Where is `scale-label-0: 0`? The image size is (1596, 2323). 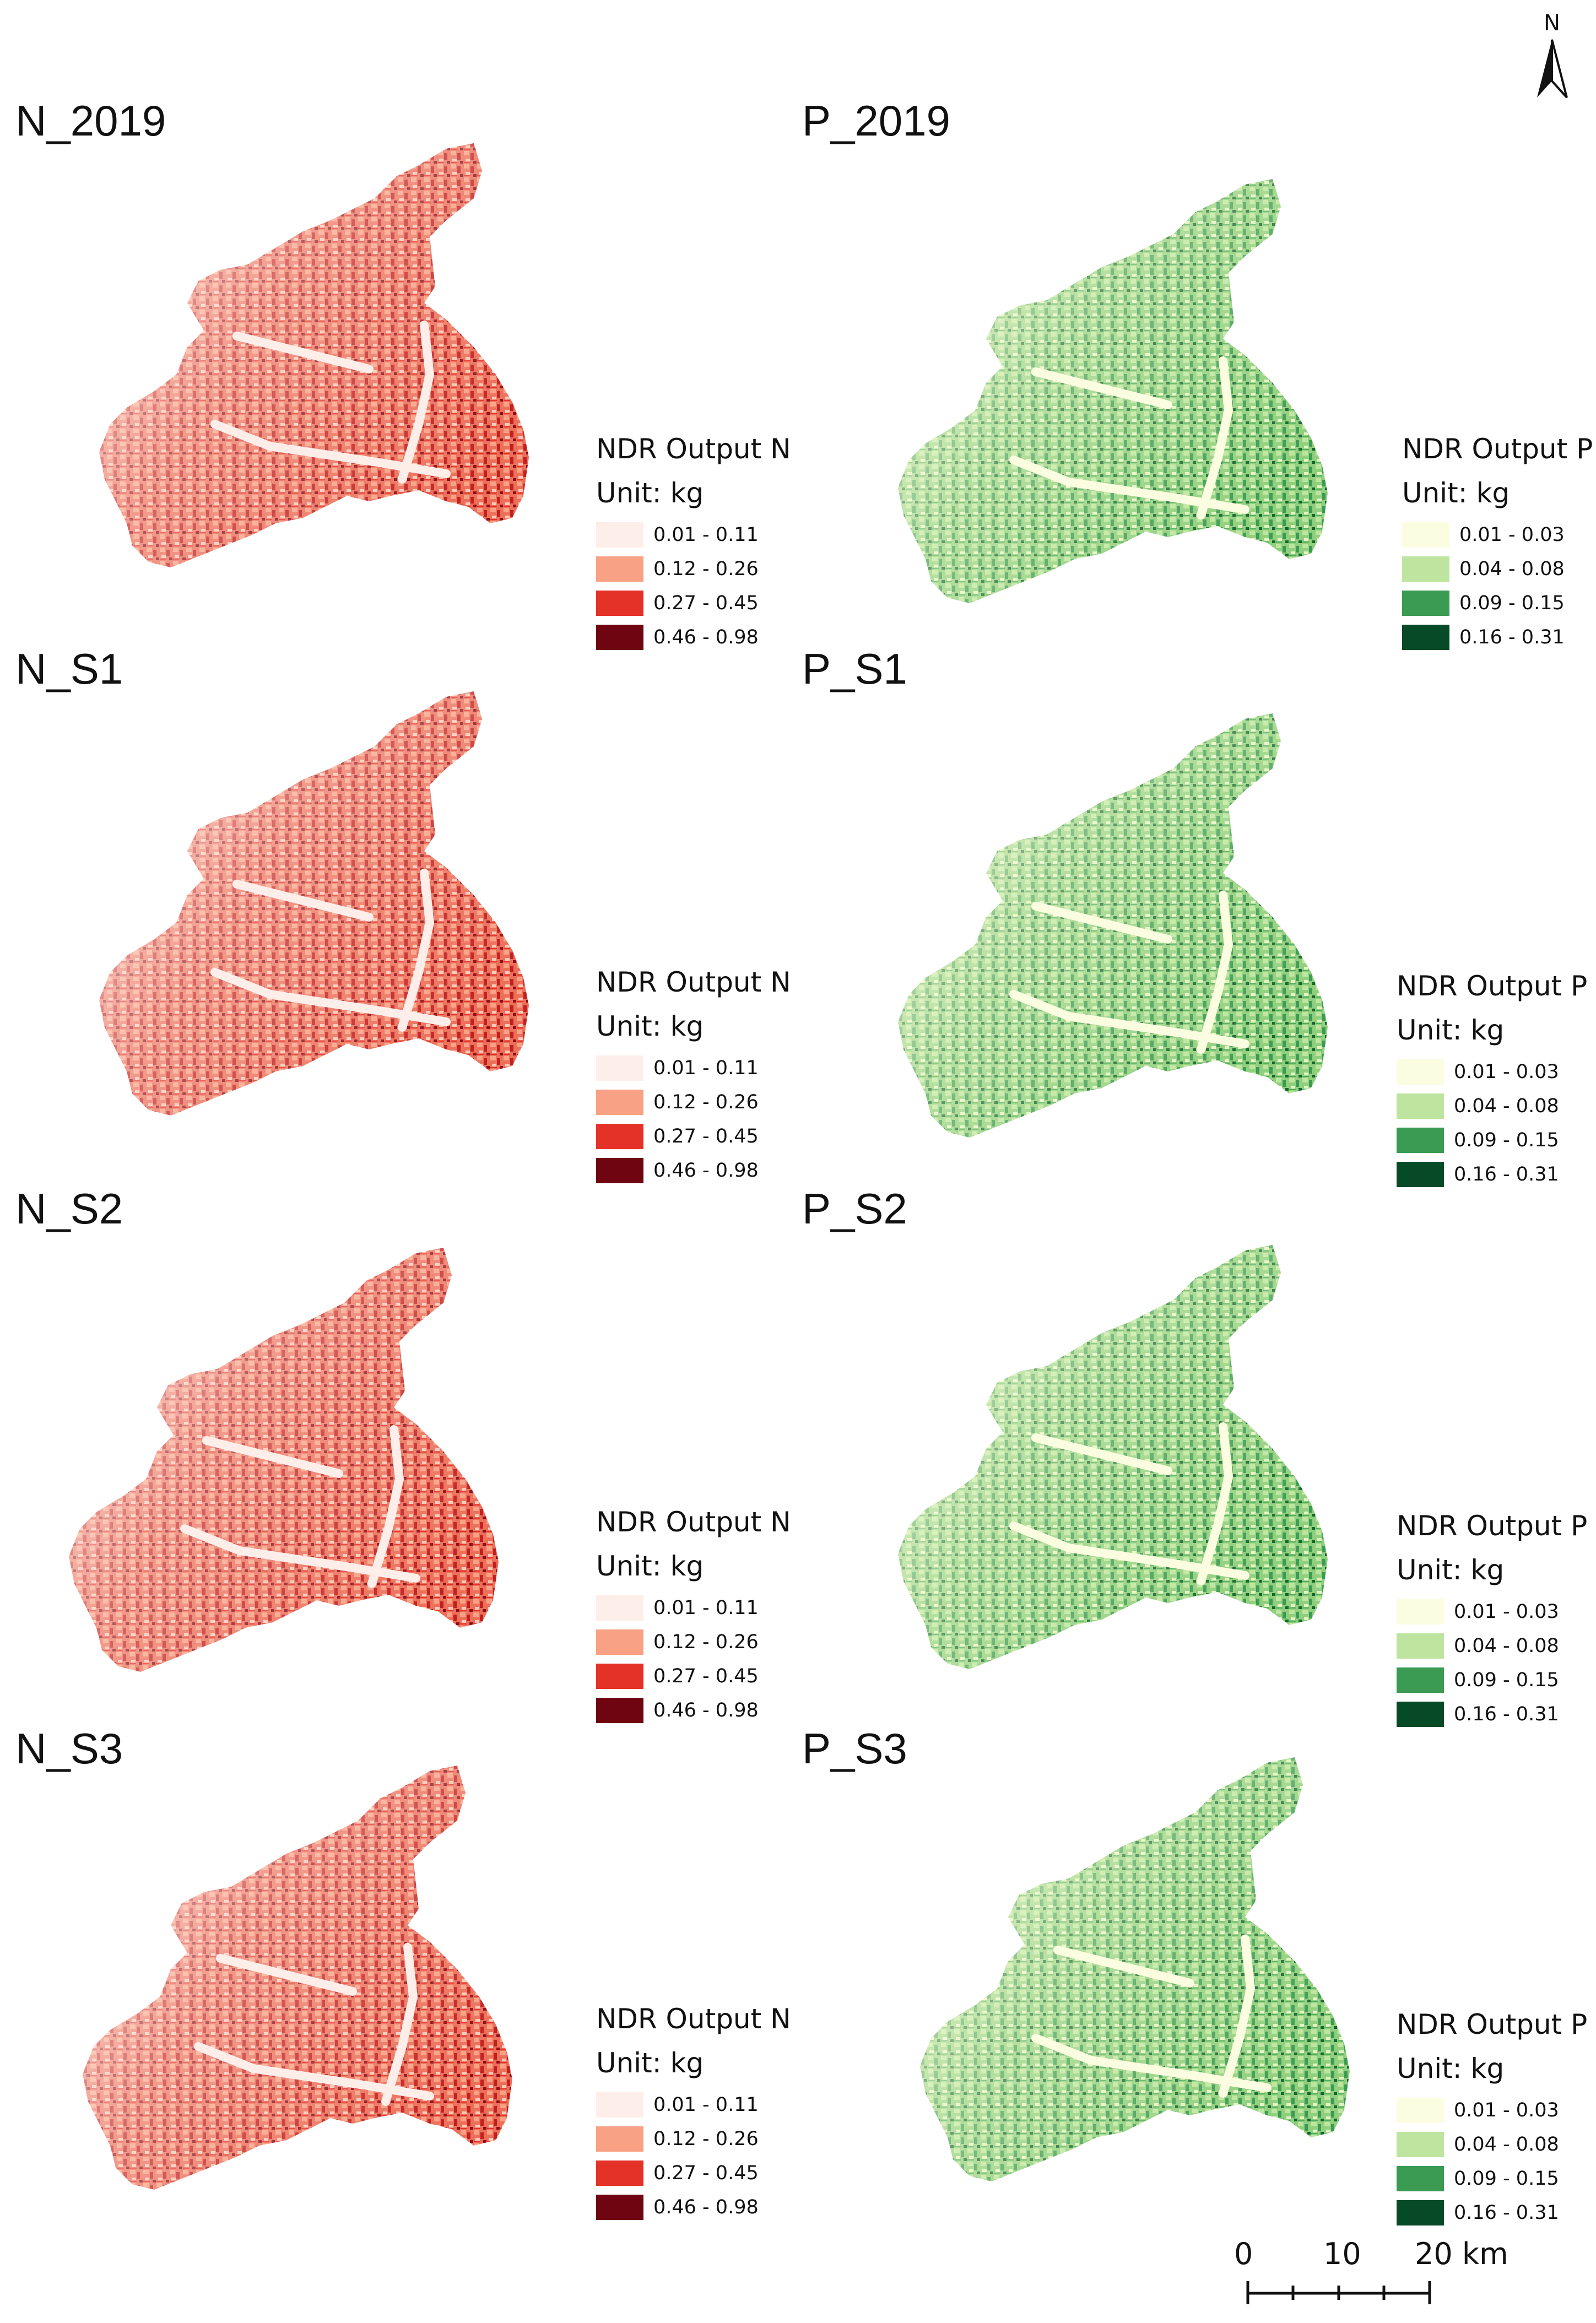
scale-label-0: 0 is located at coordinates (1243, 2254).